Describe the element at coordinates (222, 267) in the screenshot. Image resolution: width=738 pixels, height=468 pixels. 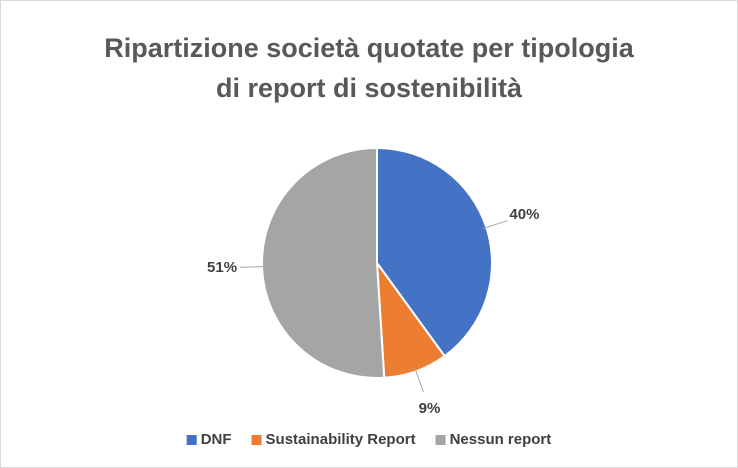
I see `data-label: 51%` at that location.